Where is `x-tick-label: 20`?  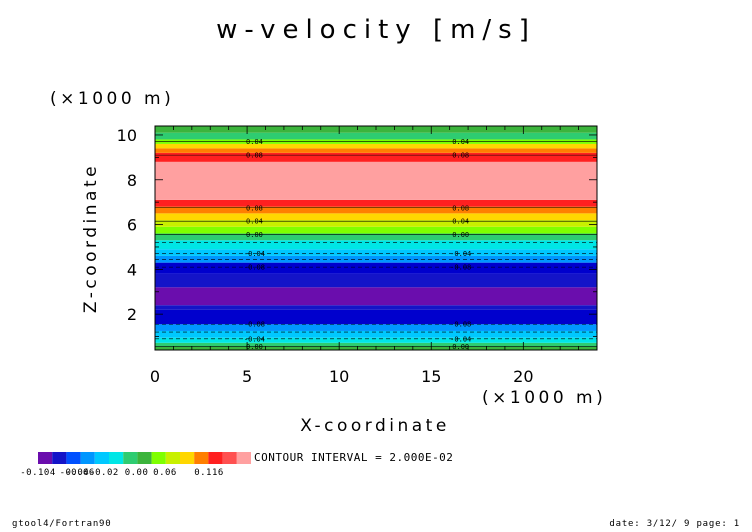
x-tick-label: 20 is located at coordinates (523, 376).